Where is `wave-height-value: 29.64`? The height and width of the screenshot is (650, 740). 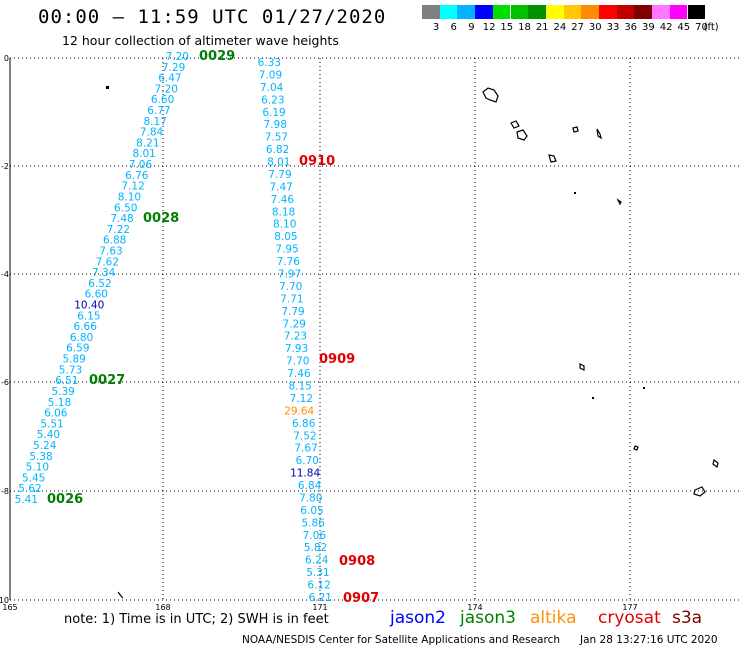 wave-height-value: 29.64 is located at coordinates (299, 411).